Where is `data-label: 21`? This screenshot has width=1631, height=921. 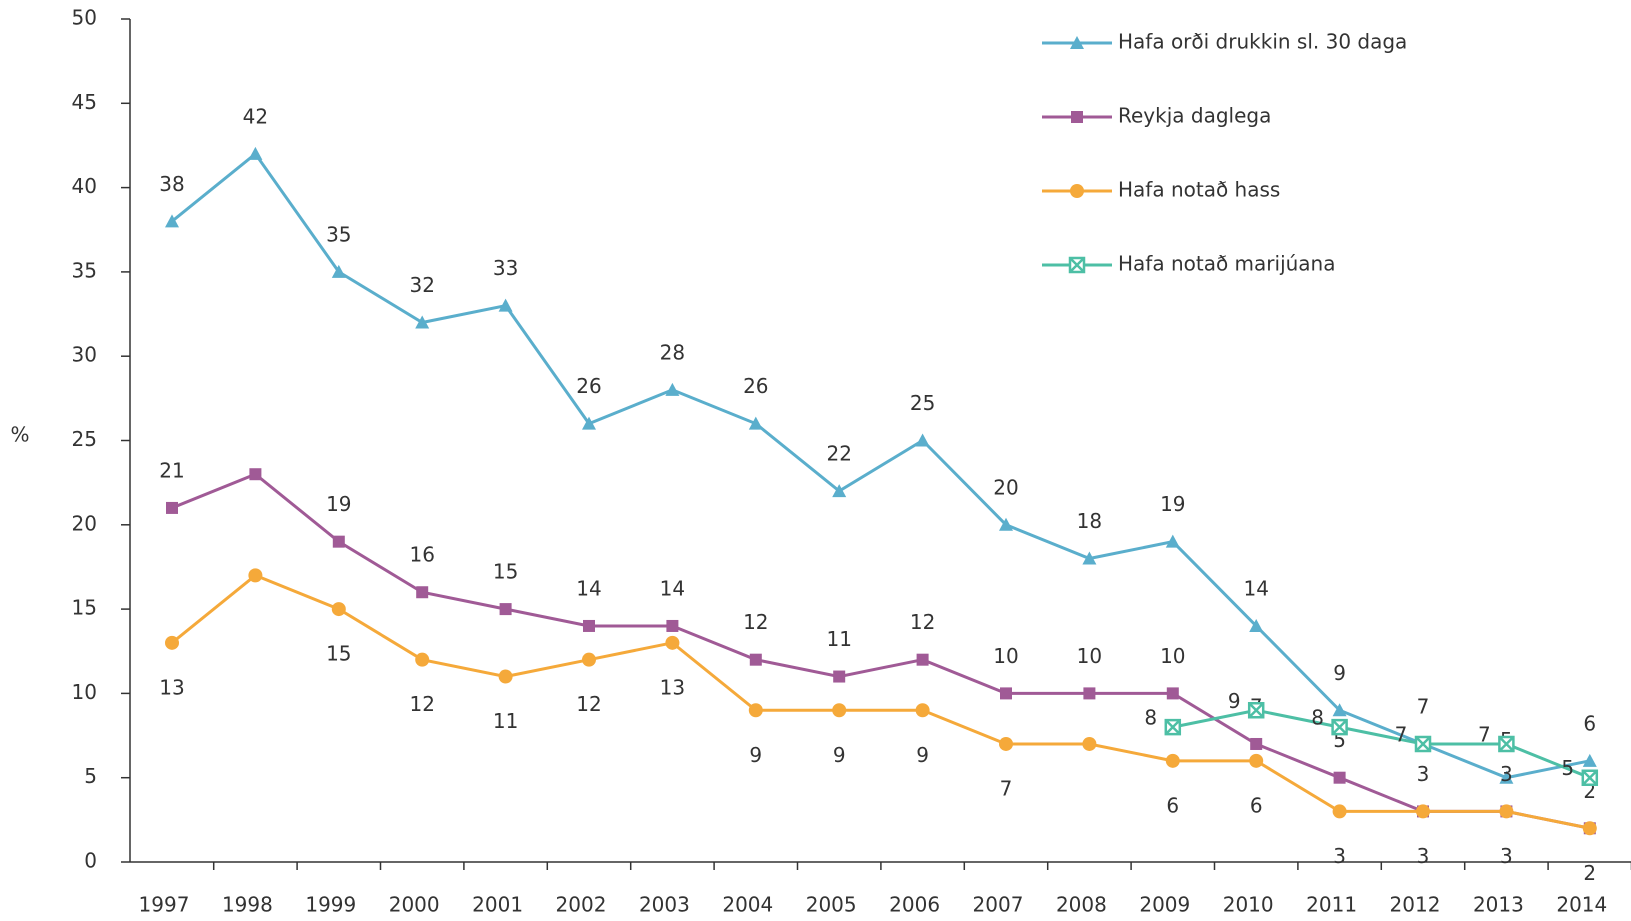
data-label: 21 is located at coordinates (171, 470).